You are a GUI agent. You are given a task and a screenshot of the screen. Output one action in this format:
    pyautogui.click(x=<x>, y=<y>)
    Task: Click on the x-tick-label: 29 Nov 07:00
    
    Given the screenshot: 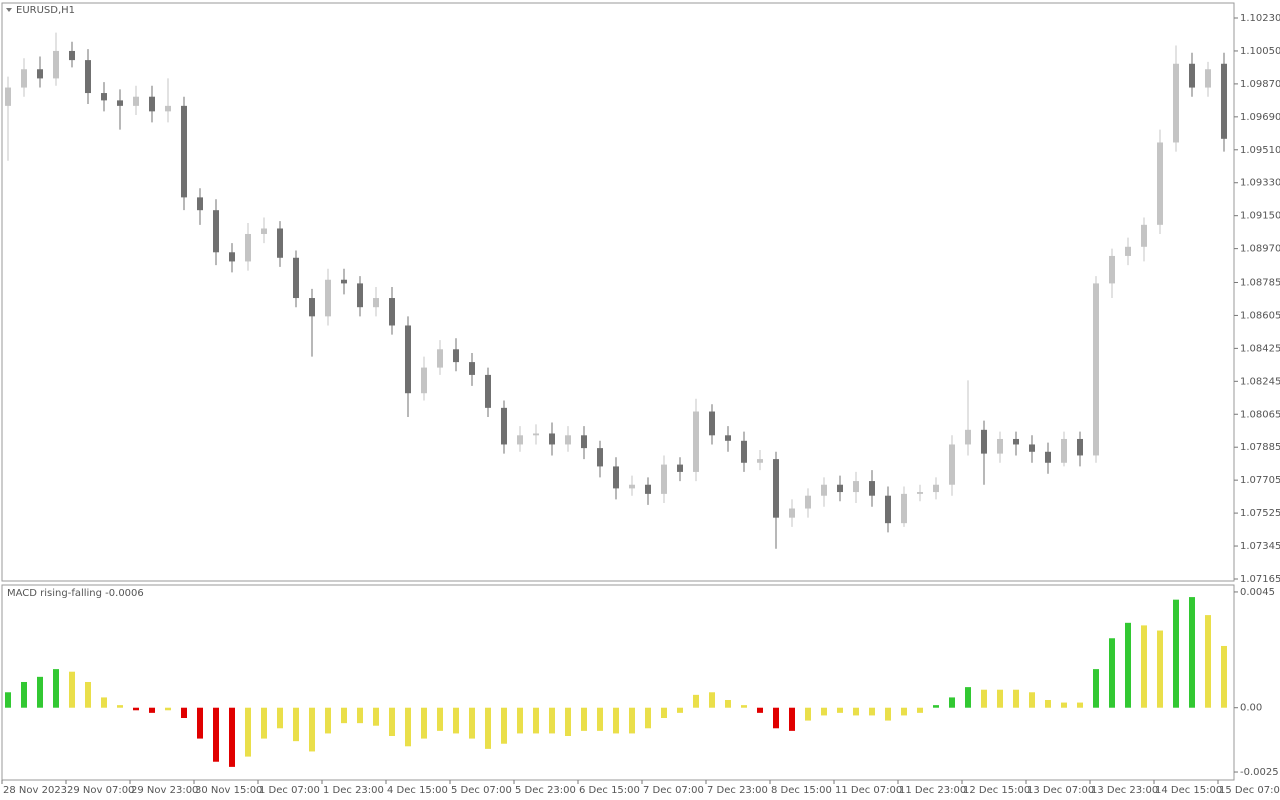 What is the action you would take?
    pyautogui.click(x=100, y=790)
    